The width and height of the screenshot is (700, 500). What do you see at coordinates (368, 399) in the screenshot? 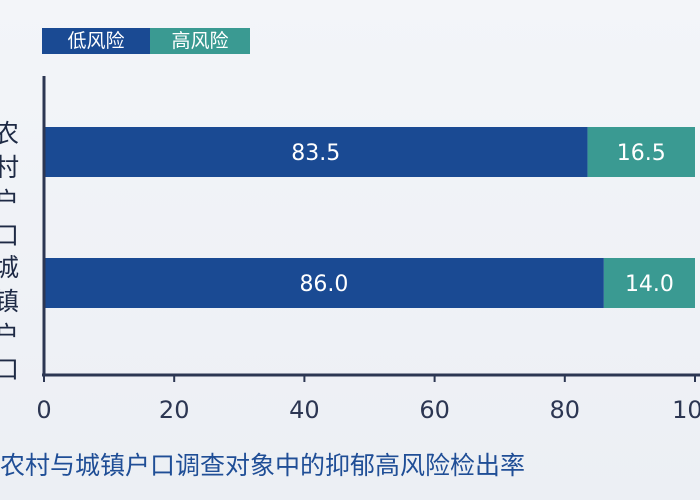
I see `x-tick-group: 0 20 40 60 80 100` at bounding box center [368, 399].